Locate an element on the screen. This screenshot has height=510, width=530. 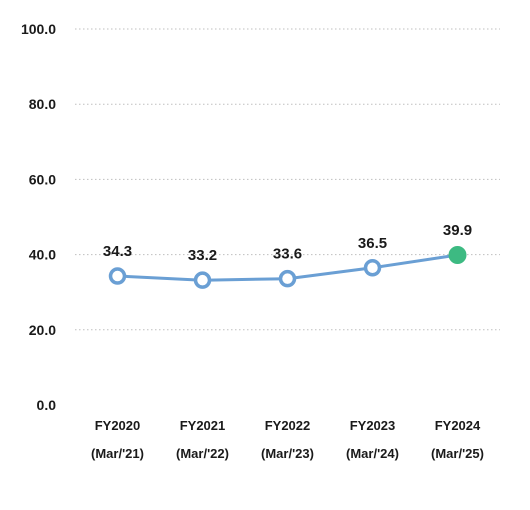
y-tick-label: 20.0 is located at coordinates (42, 330).